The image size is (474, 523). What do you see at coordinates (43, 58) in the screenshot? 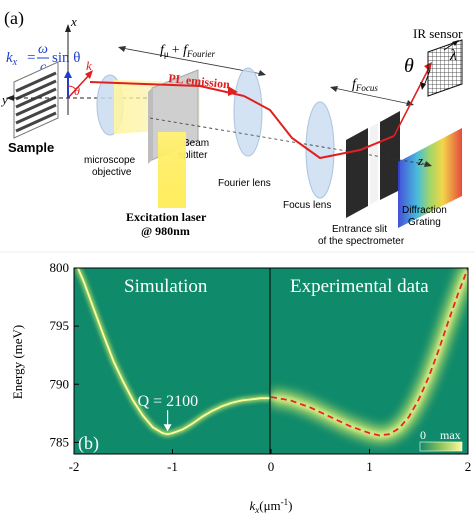
I see `kx-formula: kx = ω c sin θ` at bounding box center [43, 58].